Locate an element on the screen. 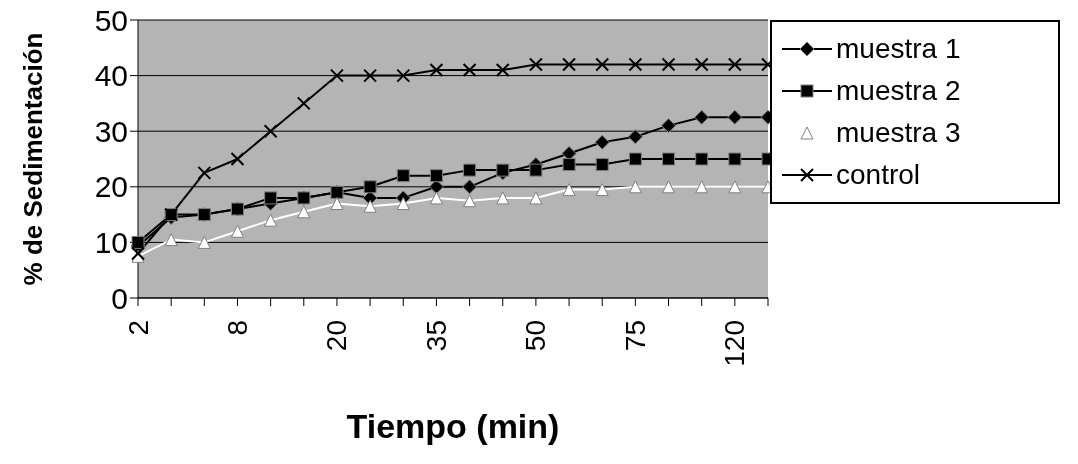  y-tick-label: 30 is located at coordinates (111, 131).